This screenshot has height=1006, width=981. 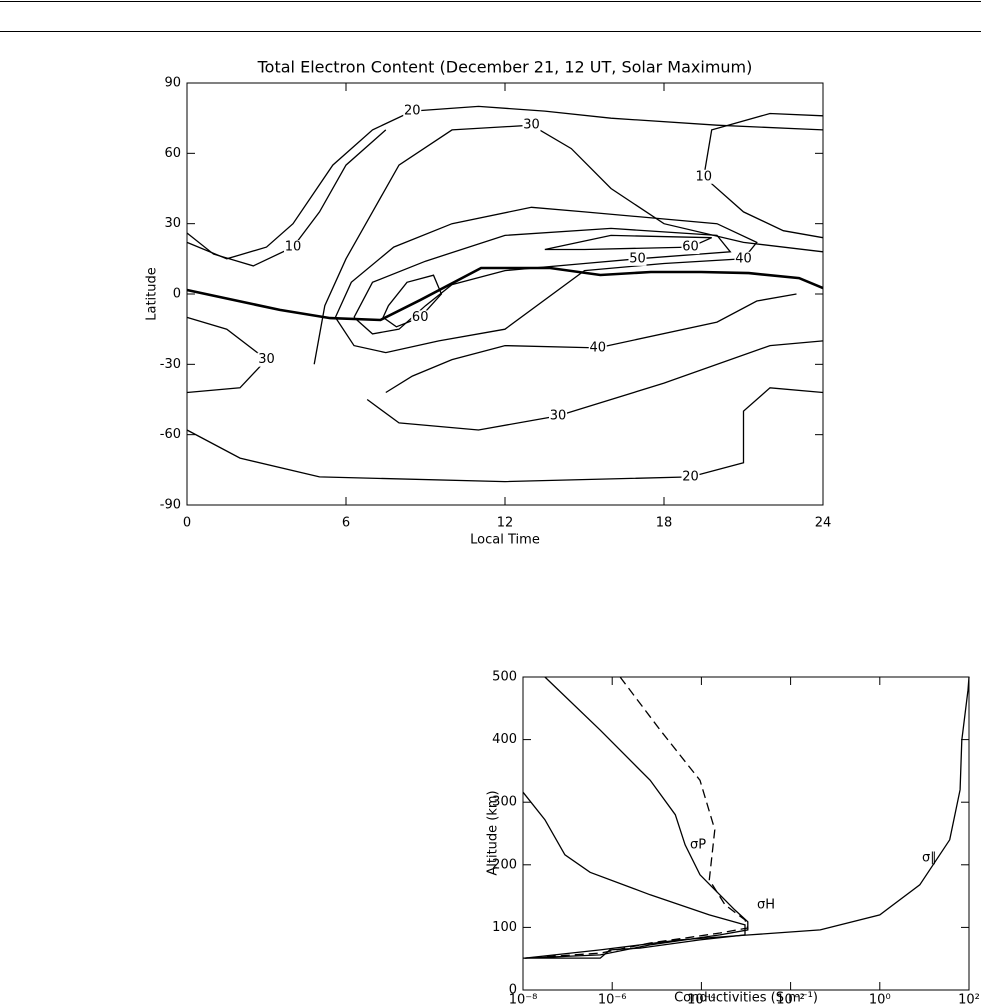 What do you see at coordinates (504, 677) in the screenshot?
I see `y-tick-label: 500` at bounding box center [504, 677].